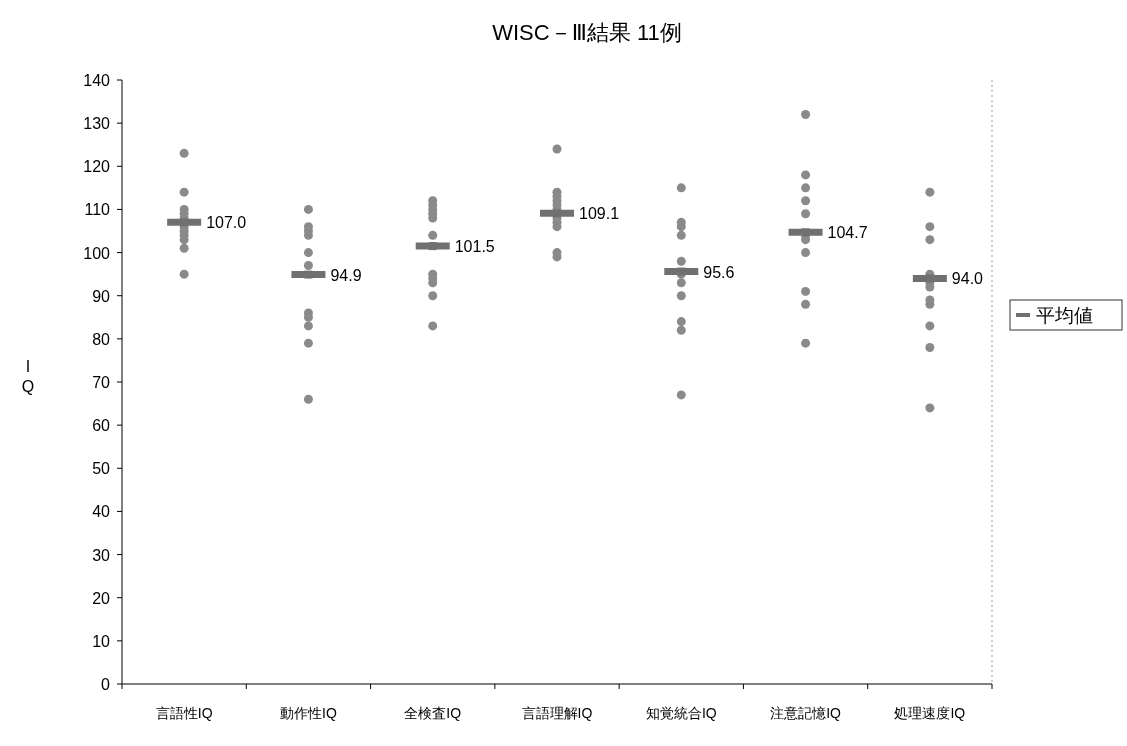 Image resolution: width=1127 pixels, height=746 pixels. I want to click on data-label: 107.0, so click(226, 223).